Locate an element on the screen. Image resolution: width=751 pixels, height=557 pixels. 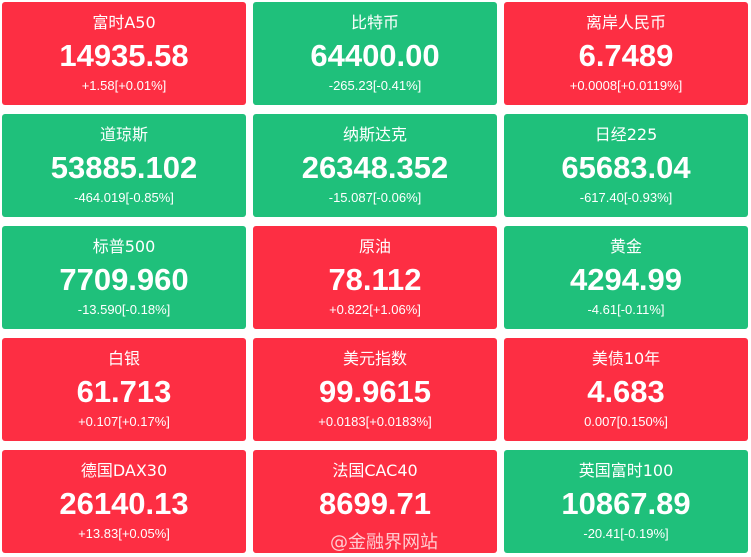
quote-tile: 道琼斯 53885.102 -464.019[-0.85%] is located at coordinates (124, 165).